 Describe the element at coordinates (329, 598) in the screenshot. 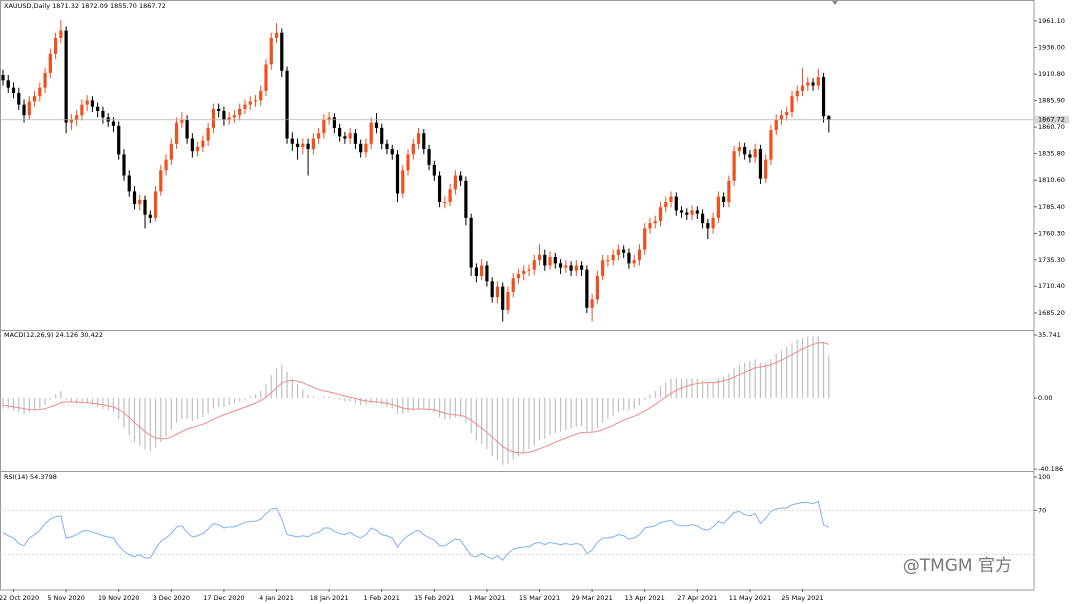

I see `x-tick-label: 18 Jan 2021` at that location.